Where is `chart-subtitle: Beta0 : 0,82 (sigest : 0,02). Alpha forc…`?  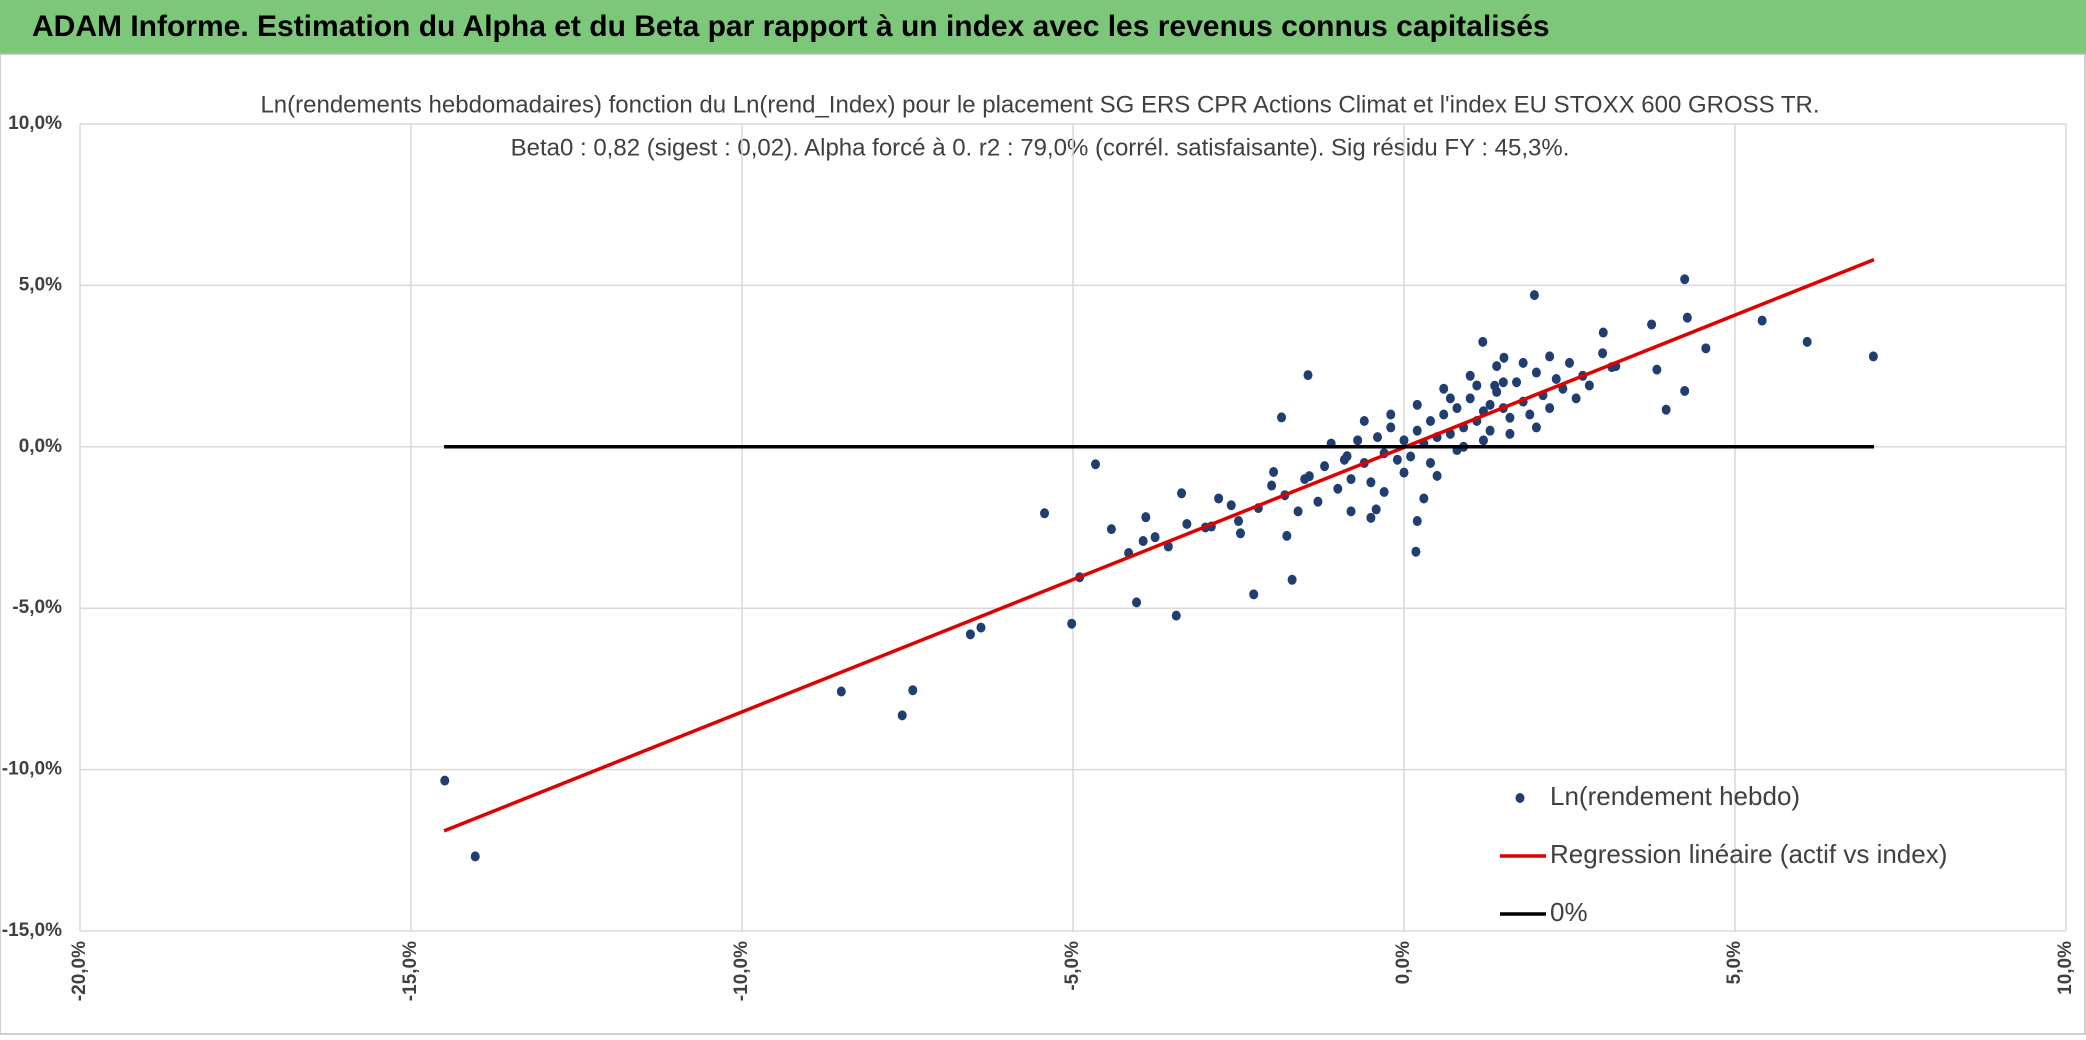
chart-subtitle: Beta0 : 0,82 (sigest : 0,02). Alpha forc… is located at coordinates (1040, 147).